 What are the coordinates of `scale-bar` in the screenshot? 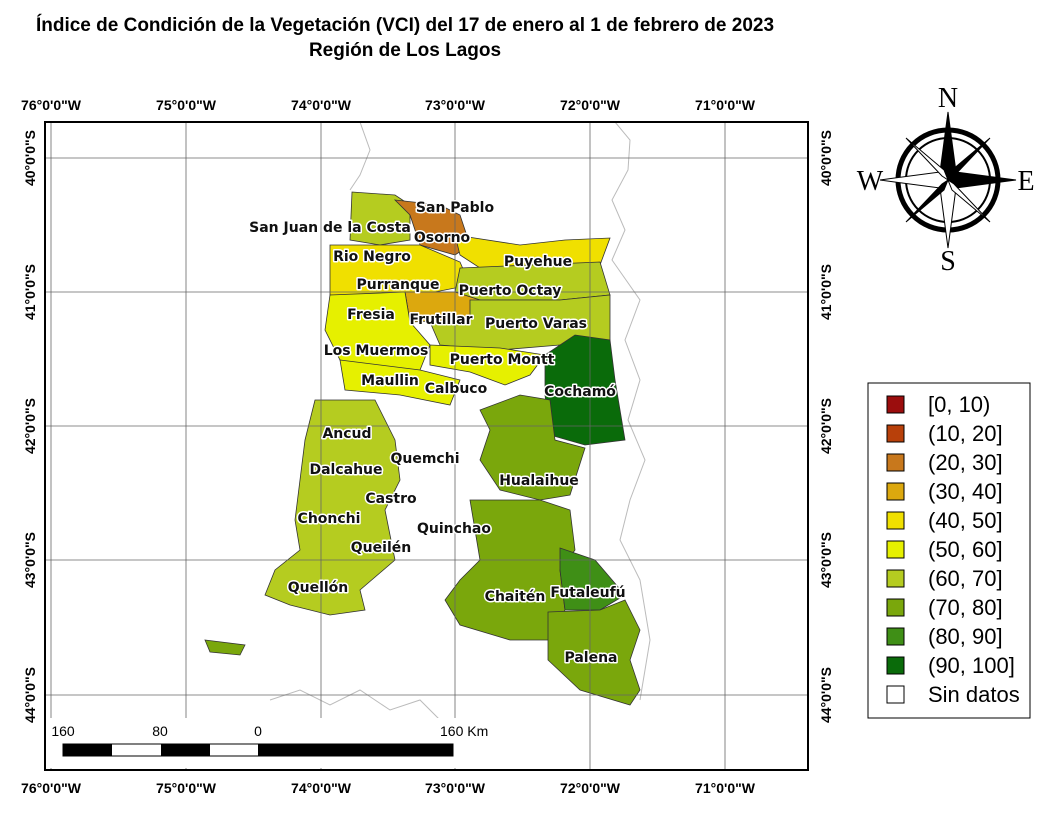 It's located at (258, 750).